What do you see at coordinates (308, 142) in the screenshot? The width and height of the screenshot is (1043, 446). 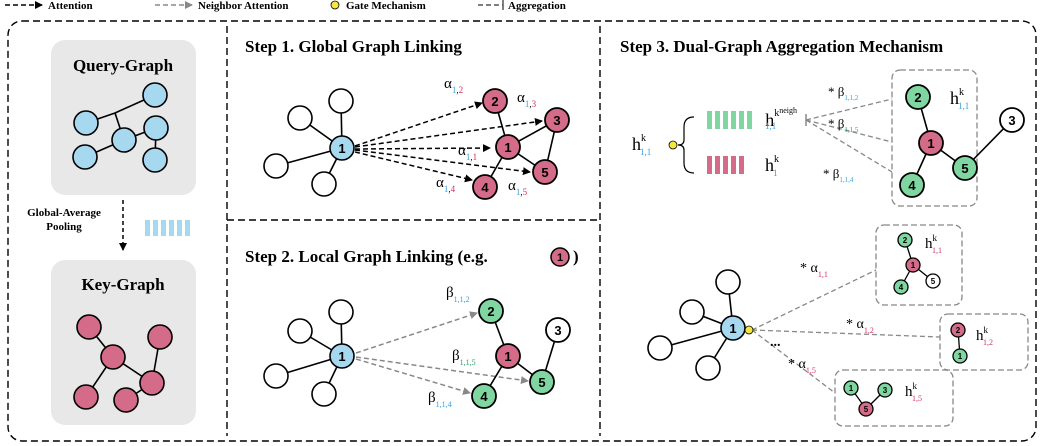 I see `step1-query-graph` at bounding box center [308, 142].